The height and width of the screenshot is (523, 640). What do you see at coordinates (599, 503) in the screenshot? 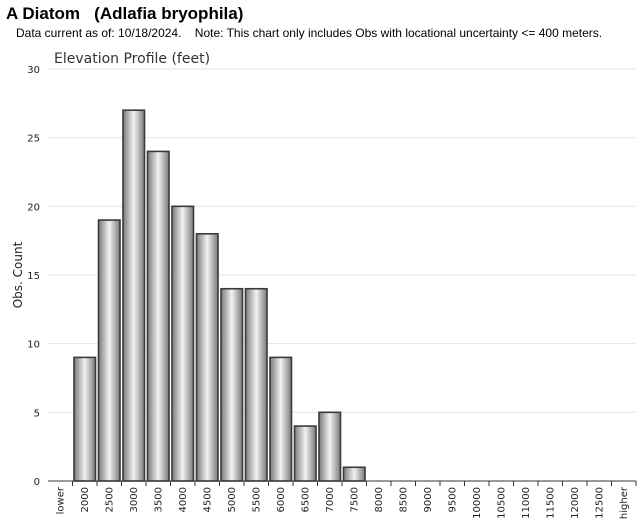
I see `x-tick-label: 12500` at bounding box center [599, 503].